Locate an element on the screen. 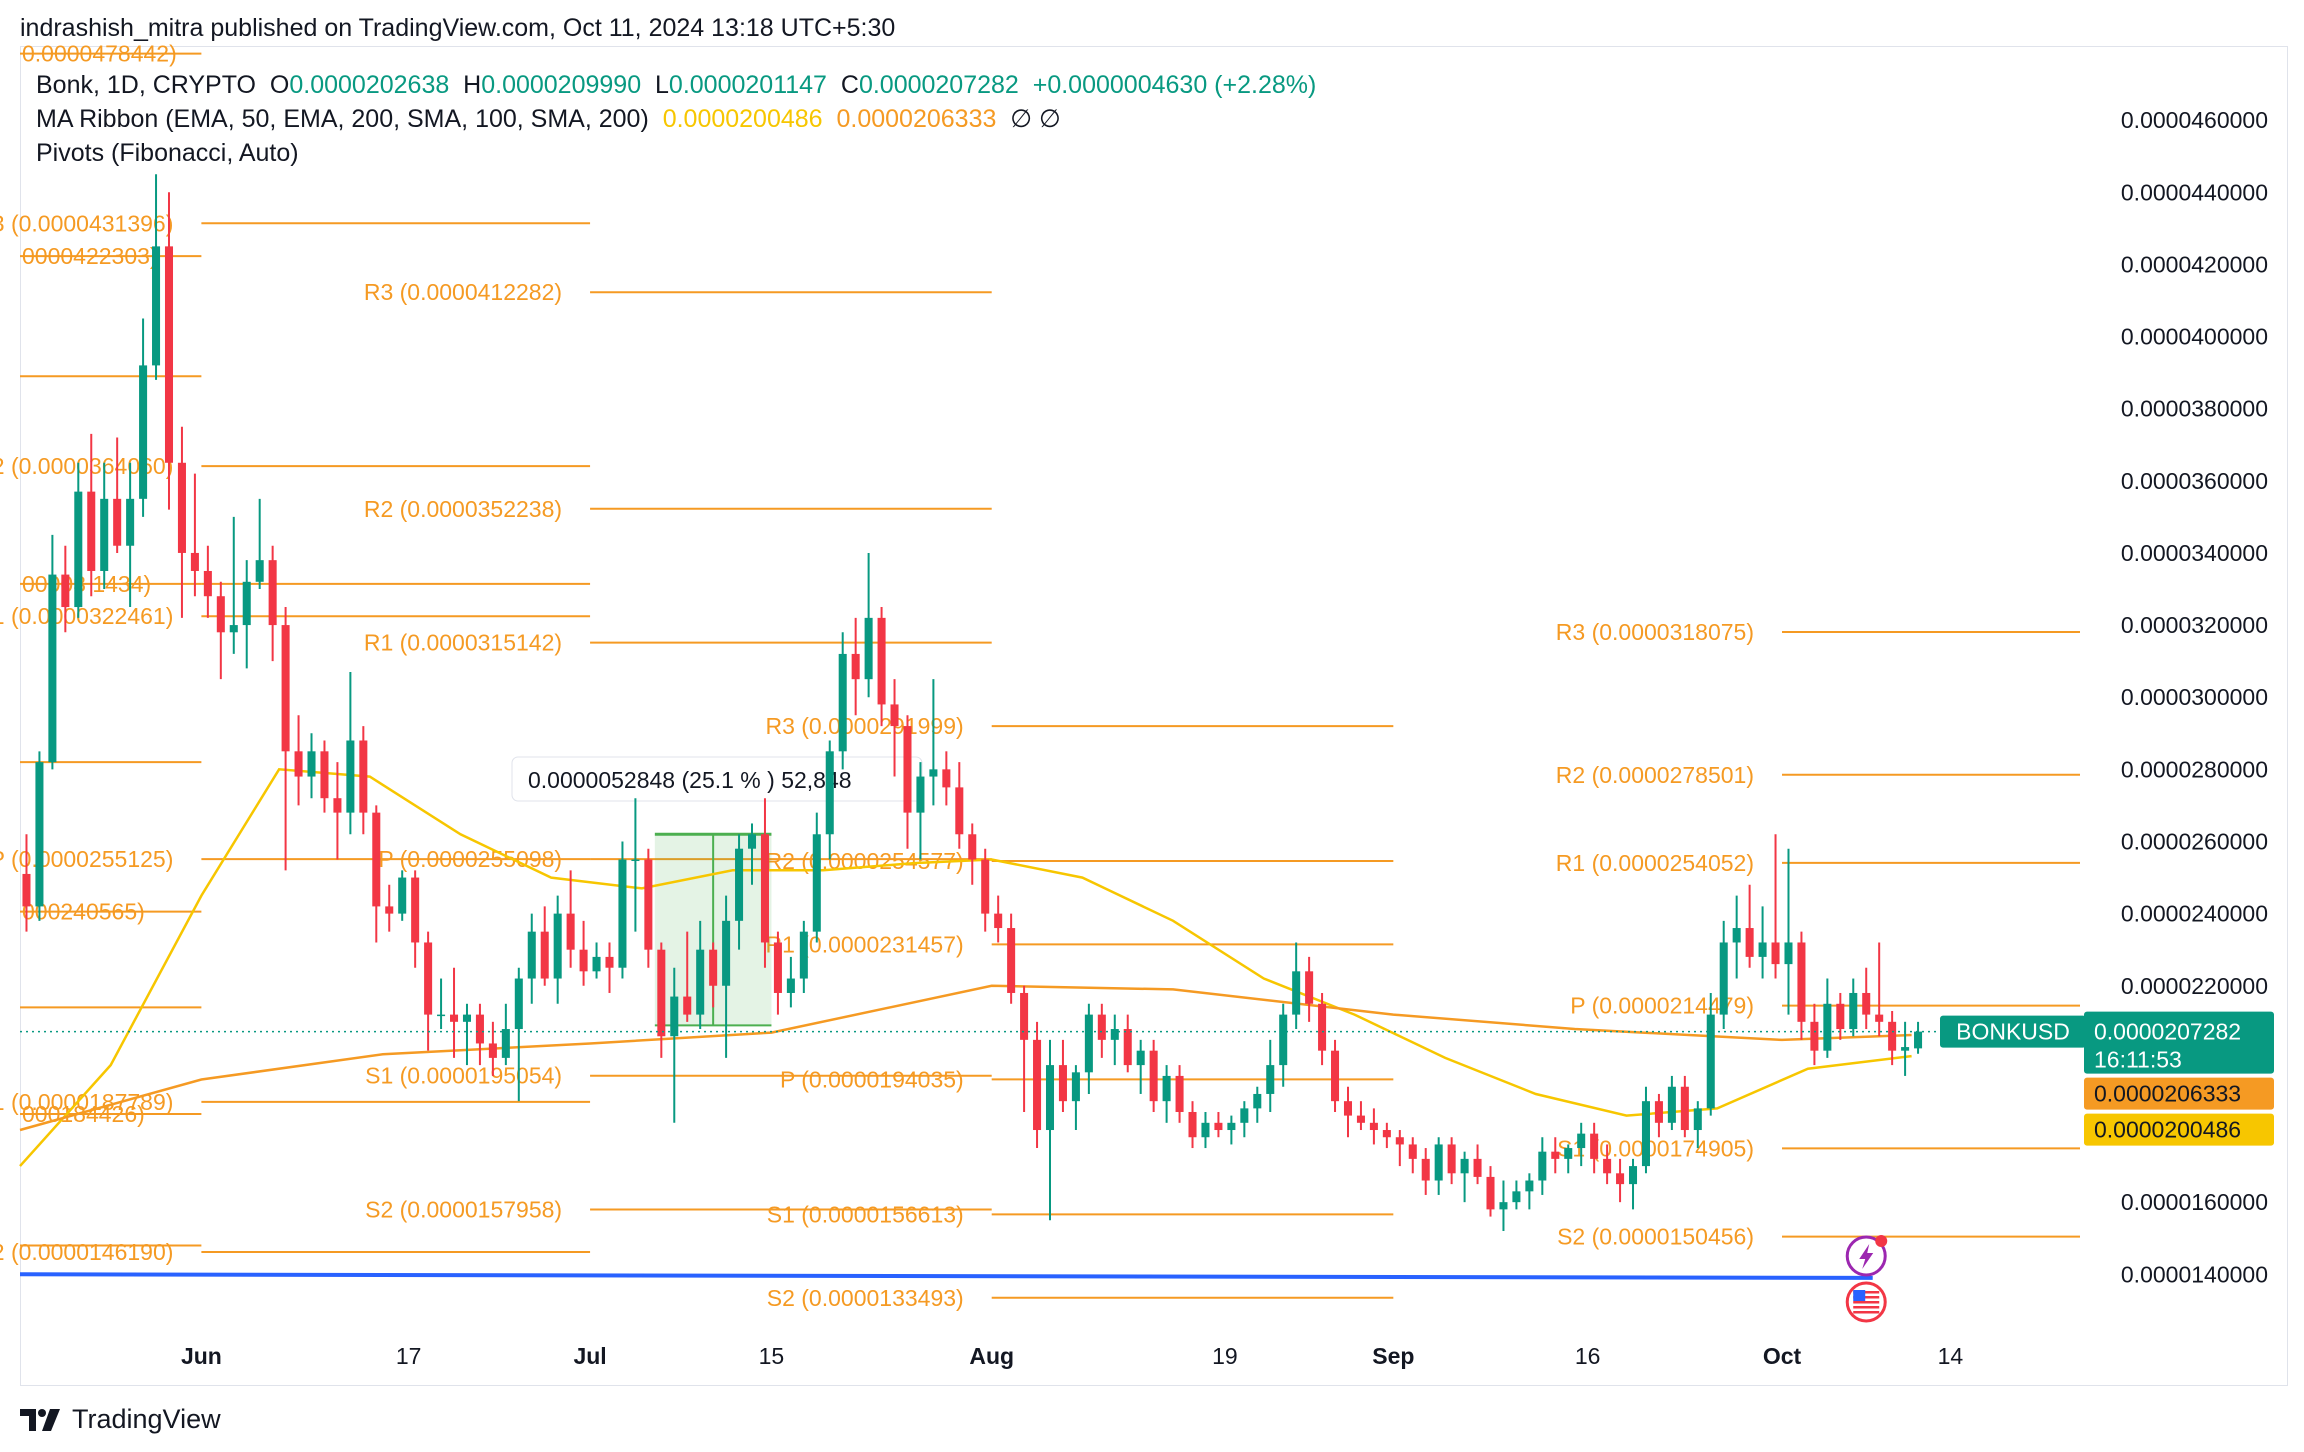 The width and height of the screenshot is (2304, 1452). lightning-event-icon is located at coordinates (1866, 1256).